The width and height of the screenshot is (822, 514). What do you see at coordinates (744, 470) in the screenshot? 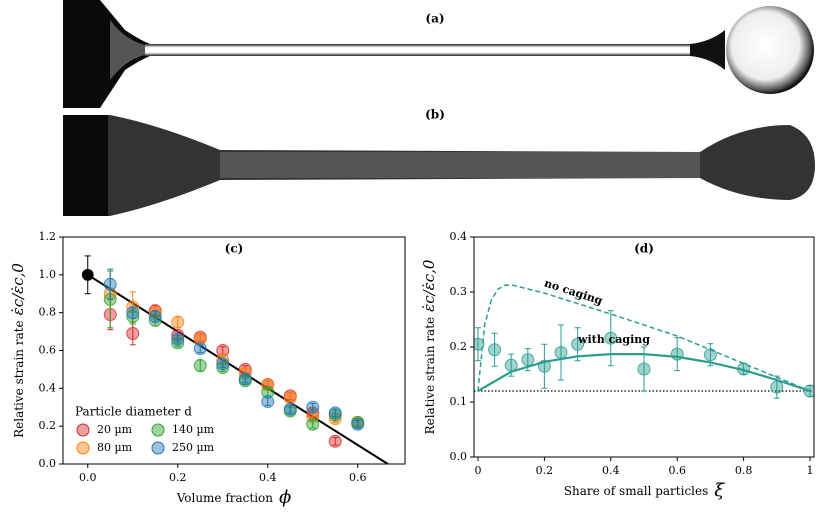
I see `x-tick-label: 0.8` at bounding box center [744, 470].